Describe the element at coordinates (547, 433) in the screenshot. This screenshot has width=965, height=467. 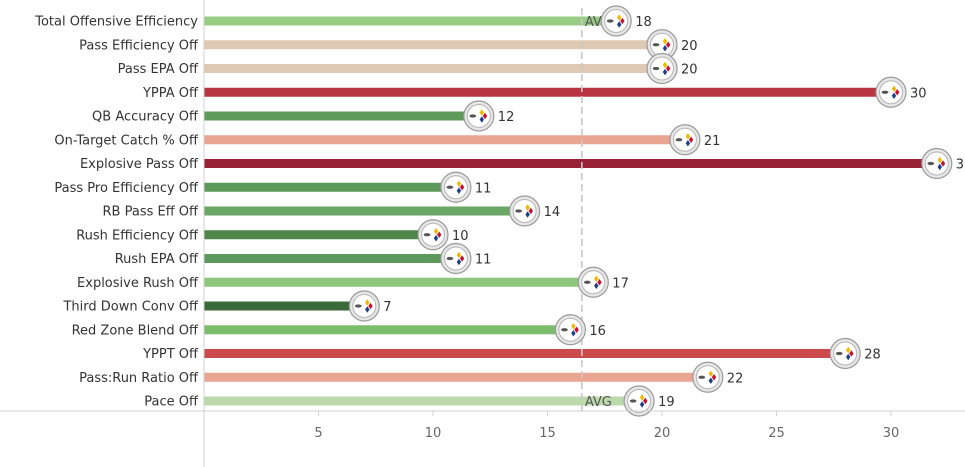
I see `x-tick-label: 15` at that location.